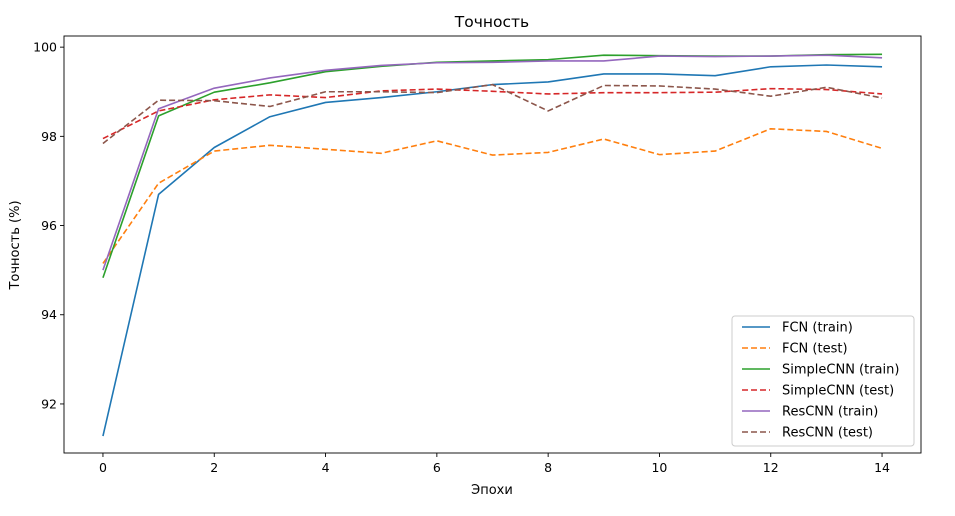  What do you see at coordinates (840, 370) in the screenshot?
I see `legend-entry: SimpleCNN (train)` at bounding box center [840, 370].